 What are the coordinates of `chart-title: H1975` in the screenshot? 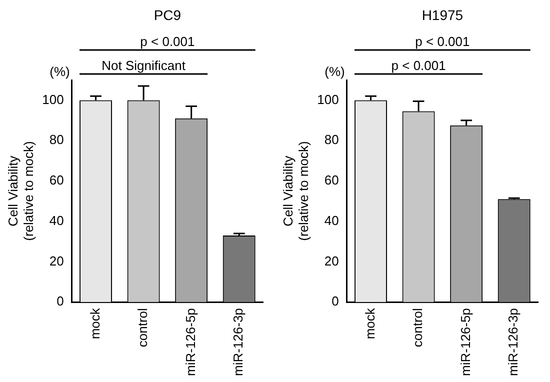 It's located at (443, 15).